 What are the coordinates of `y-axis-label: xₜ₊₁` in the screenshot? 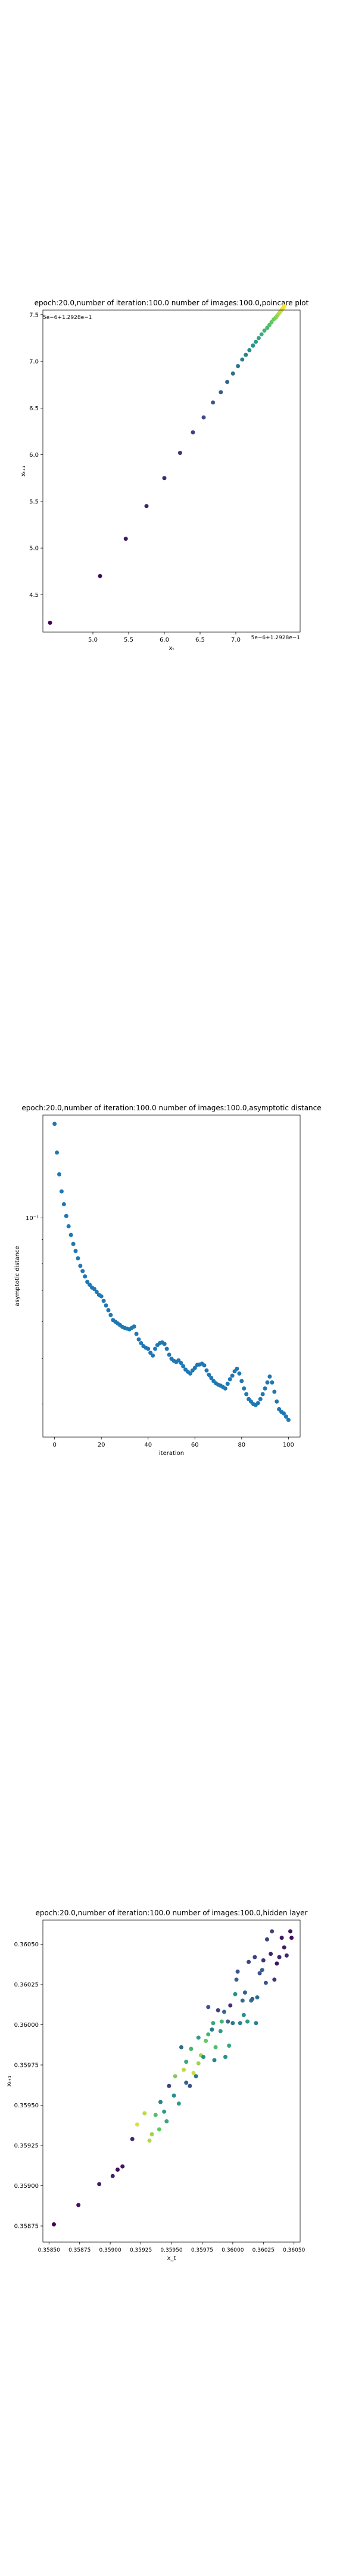 It's located at (24, 471).